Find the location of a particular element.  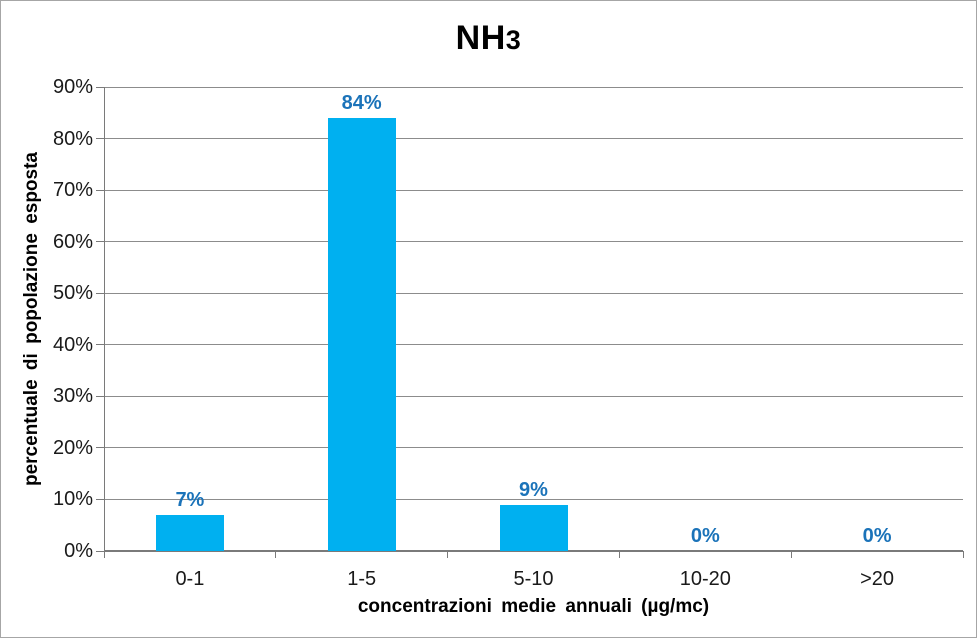

data-label: 7% is located at coordinates (190, 499).